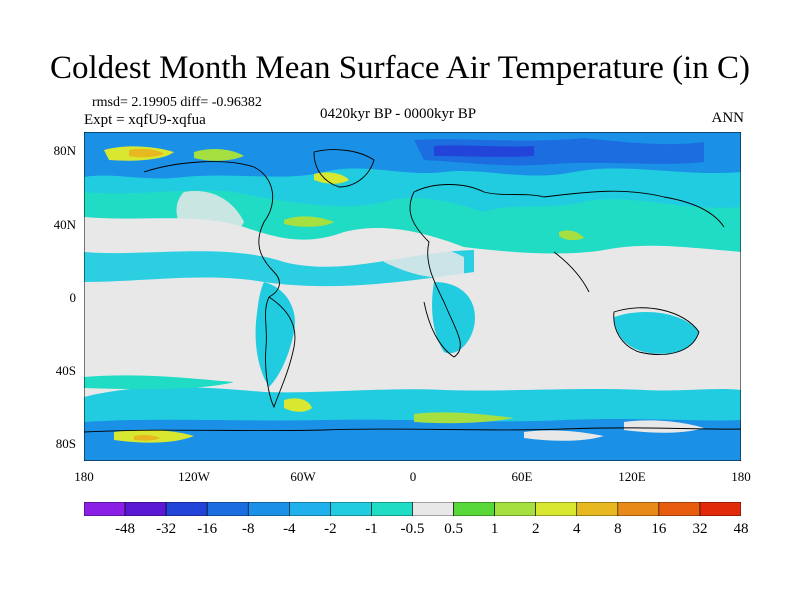 The width and height of the screenshot is (800, 600). I want to click on colorbar-label: -48, so click(125, 529).